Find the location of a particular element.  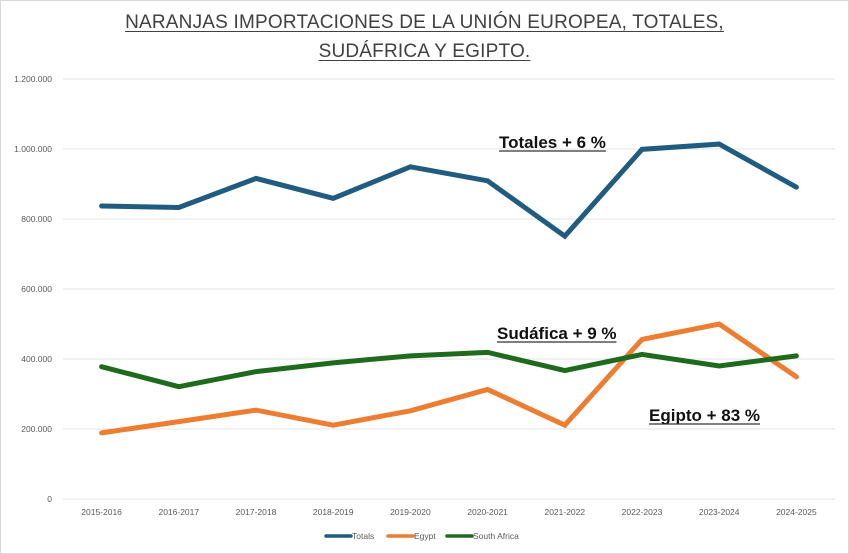

legend-label: Egypt is located at coordinates (425, 536).